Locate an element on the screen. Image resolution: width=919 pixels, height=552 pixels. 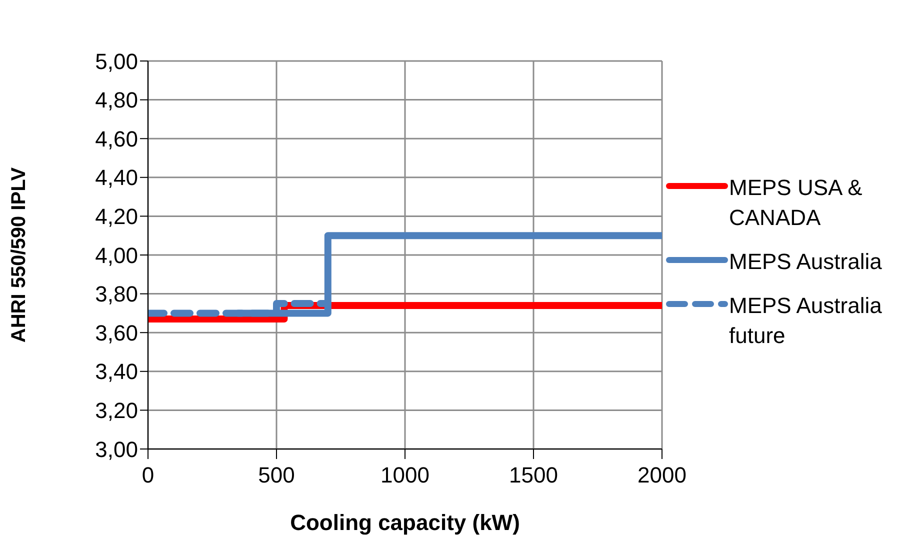
legend-label: MEPS Australia future is located at coordinates (806, 321).